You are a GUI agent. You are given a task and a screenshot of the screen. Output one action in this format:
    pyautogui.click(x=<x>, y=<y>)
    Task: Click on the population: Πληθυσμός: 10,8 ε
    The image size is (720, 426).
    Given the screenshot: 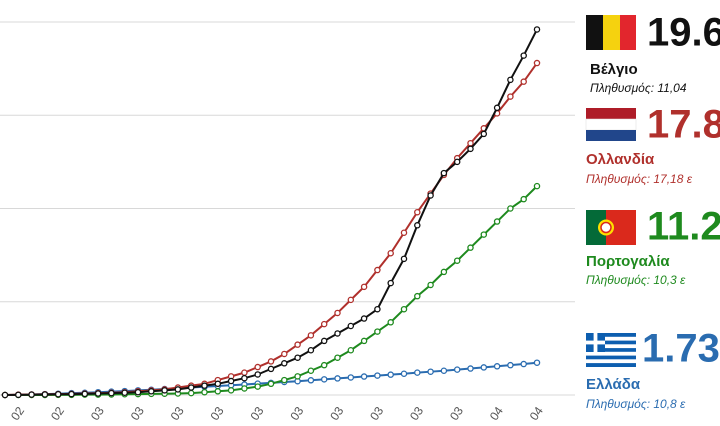 What is the action you would take?
    pyautogui.click(x=636, y=404)
    